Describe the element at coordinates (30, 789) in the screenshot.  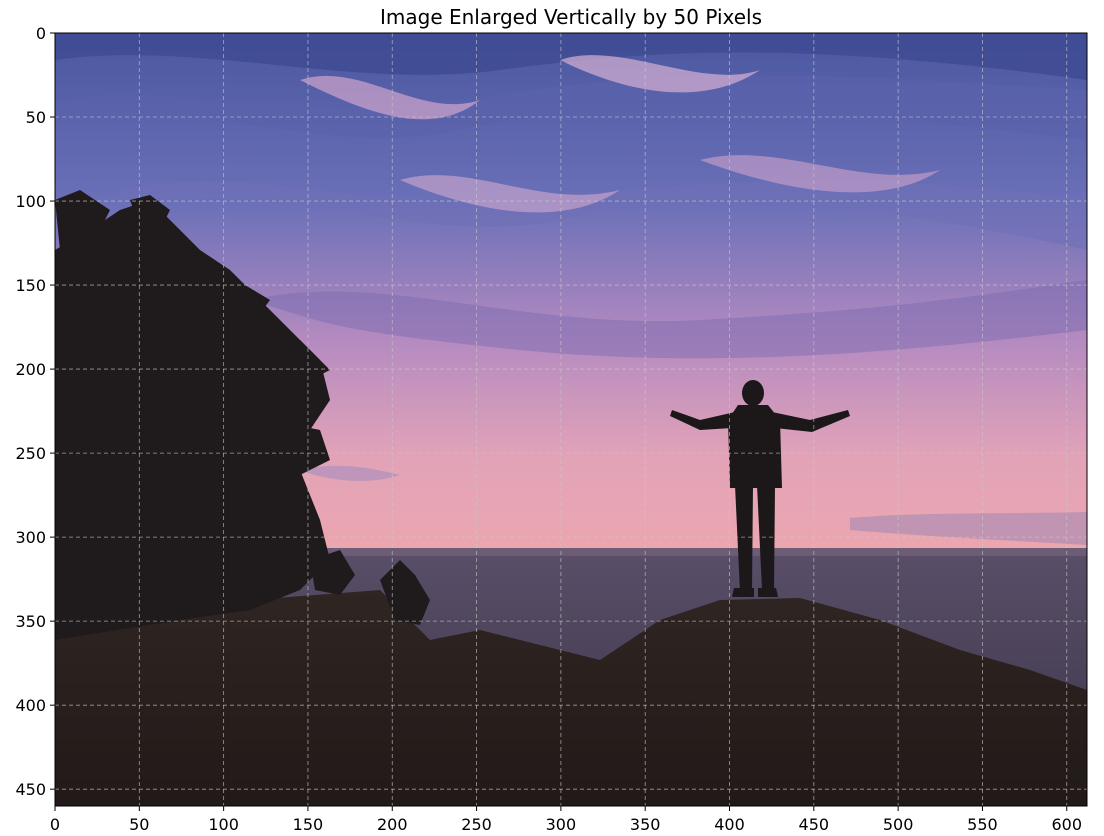
I see `y-tick-label: 450` at that location.